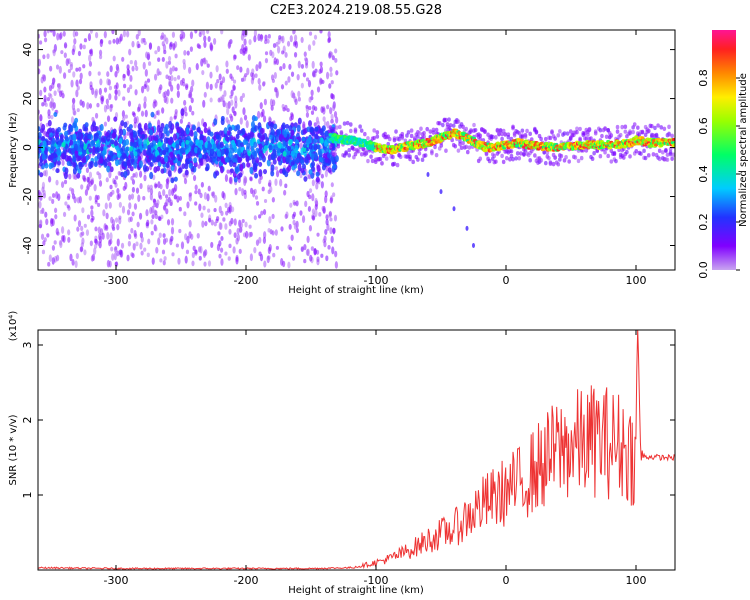 This screenshot has width=750, height=600. I want to click on colorbar-tick-label: 0.6, so click(703, 126).